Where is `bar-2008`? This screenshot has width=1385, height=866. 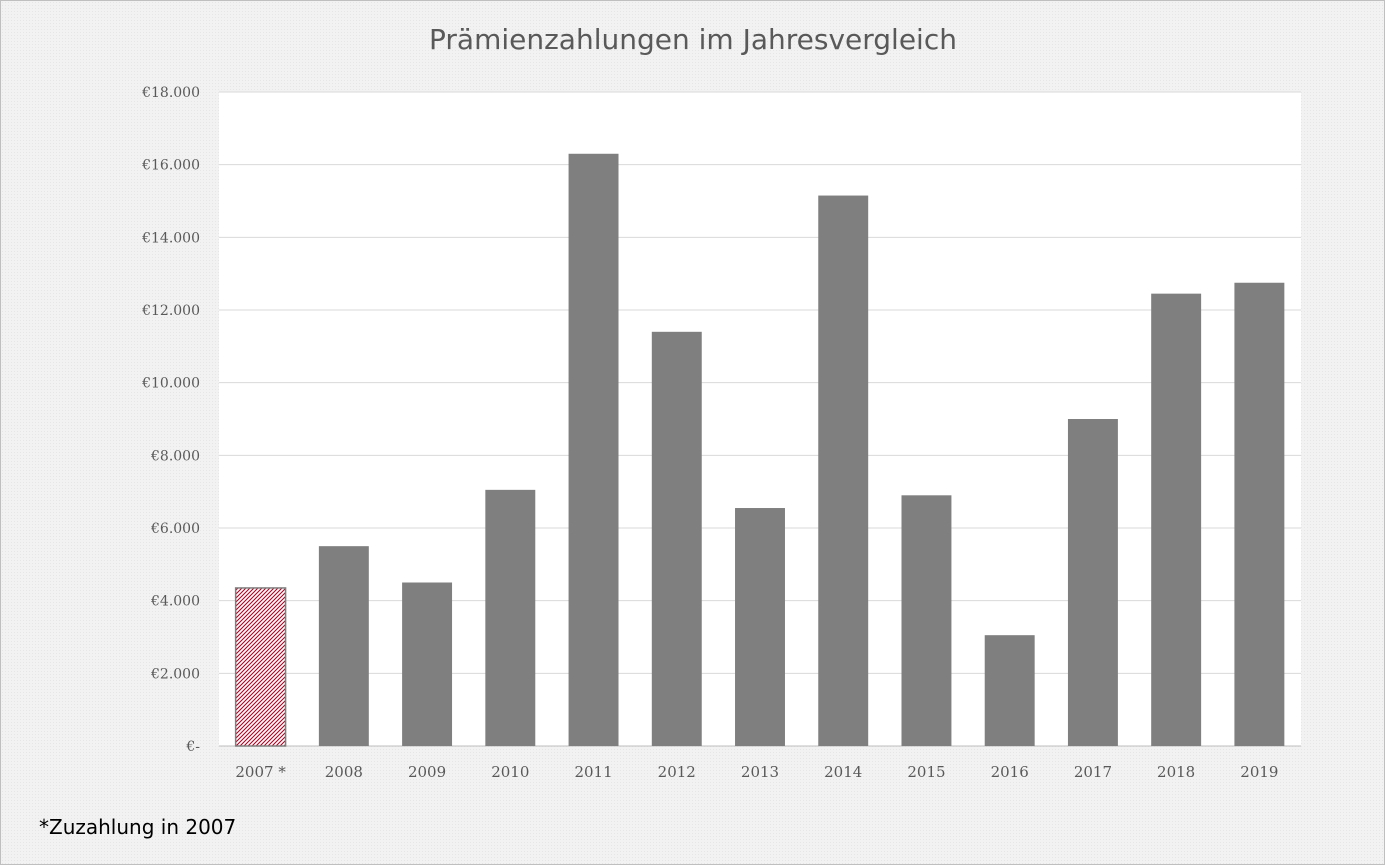 bar-2008 is located at coordinates (343, 646).